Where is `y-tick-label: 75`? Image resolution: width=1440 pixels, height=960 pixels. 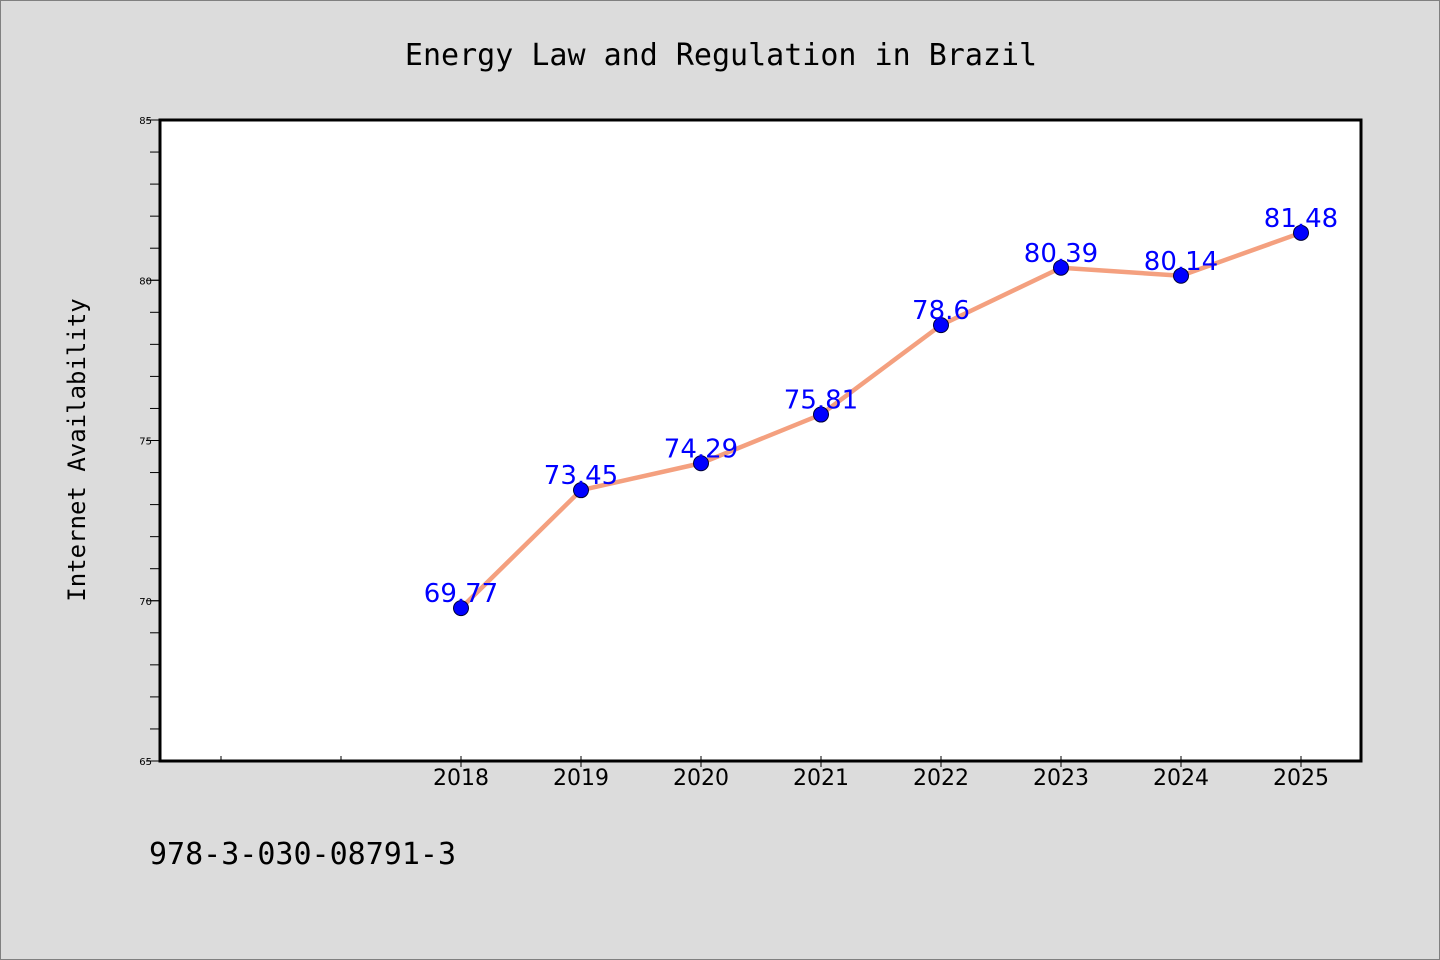 y-tick-label: 75 is located at coordinates (145, 442).